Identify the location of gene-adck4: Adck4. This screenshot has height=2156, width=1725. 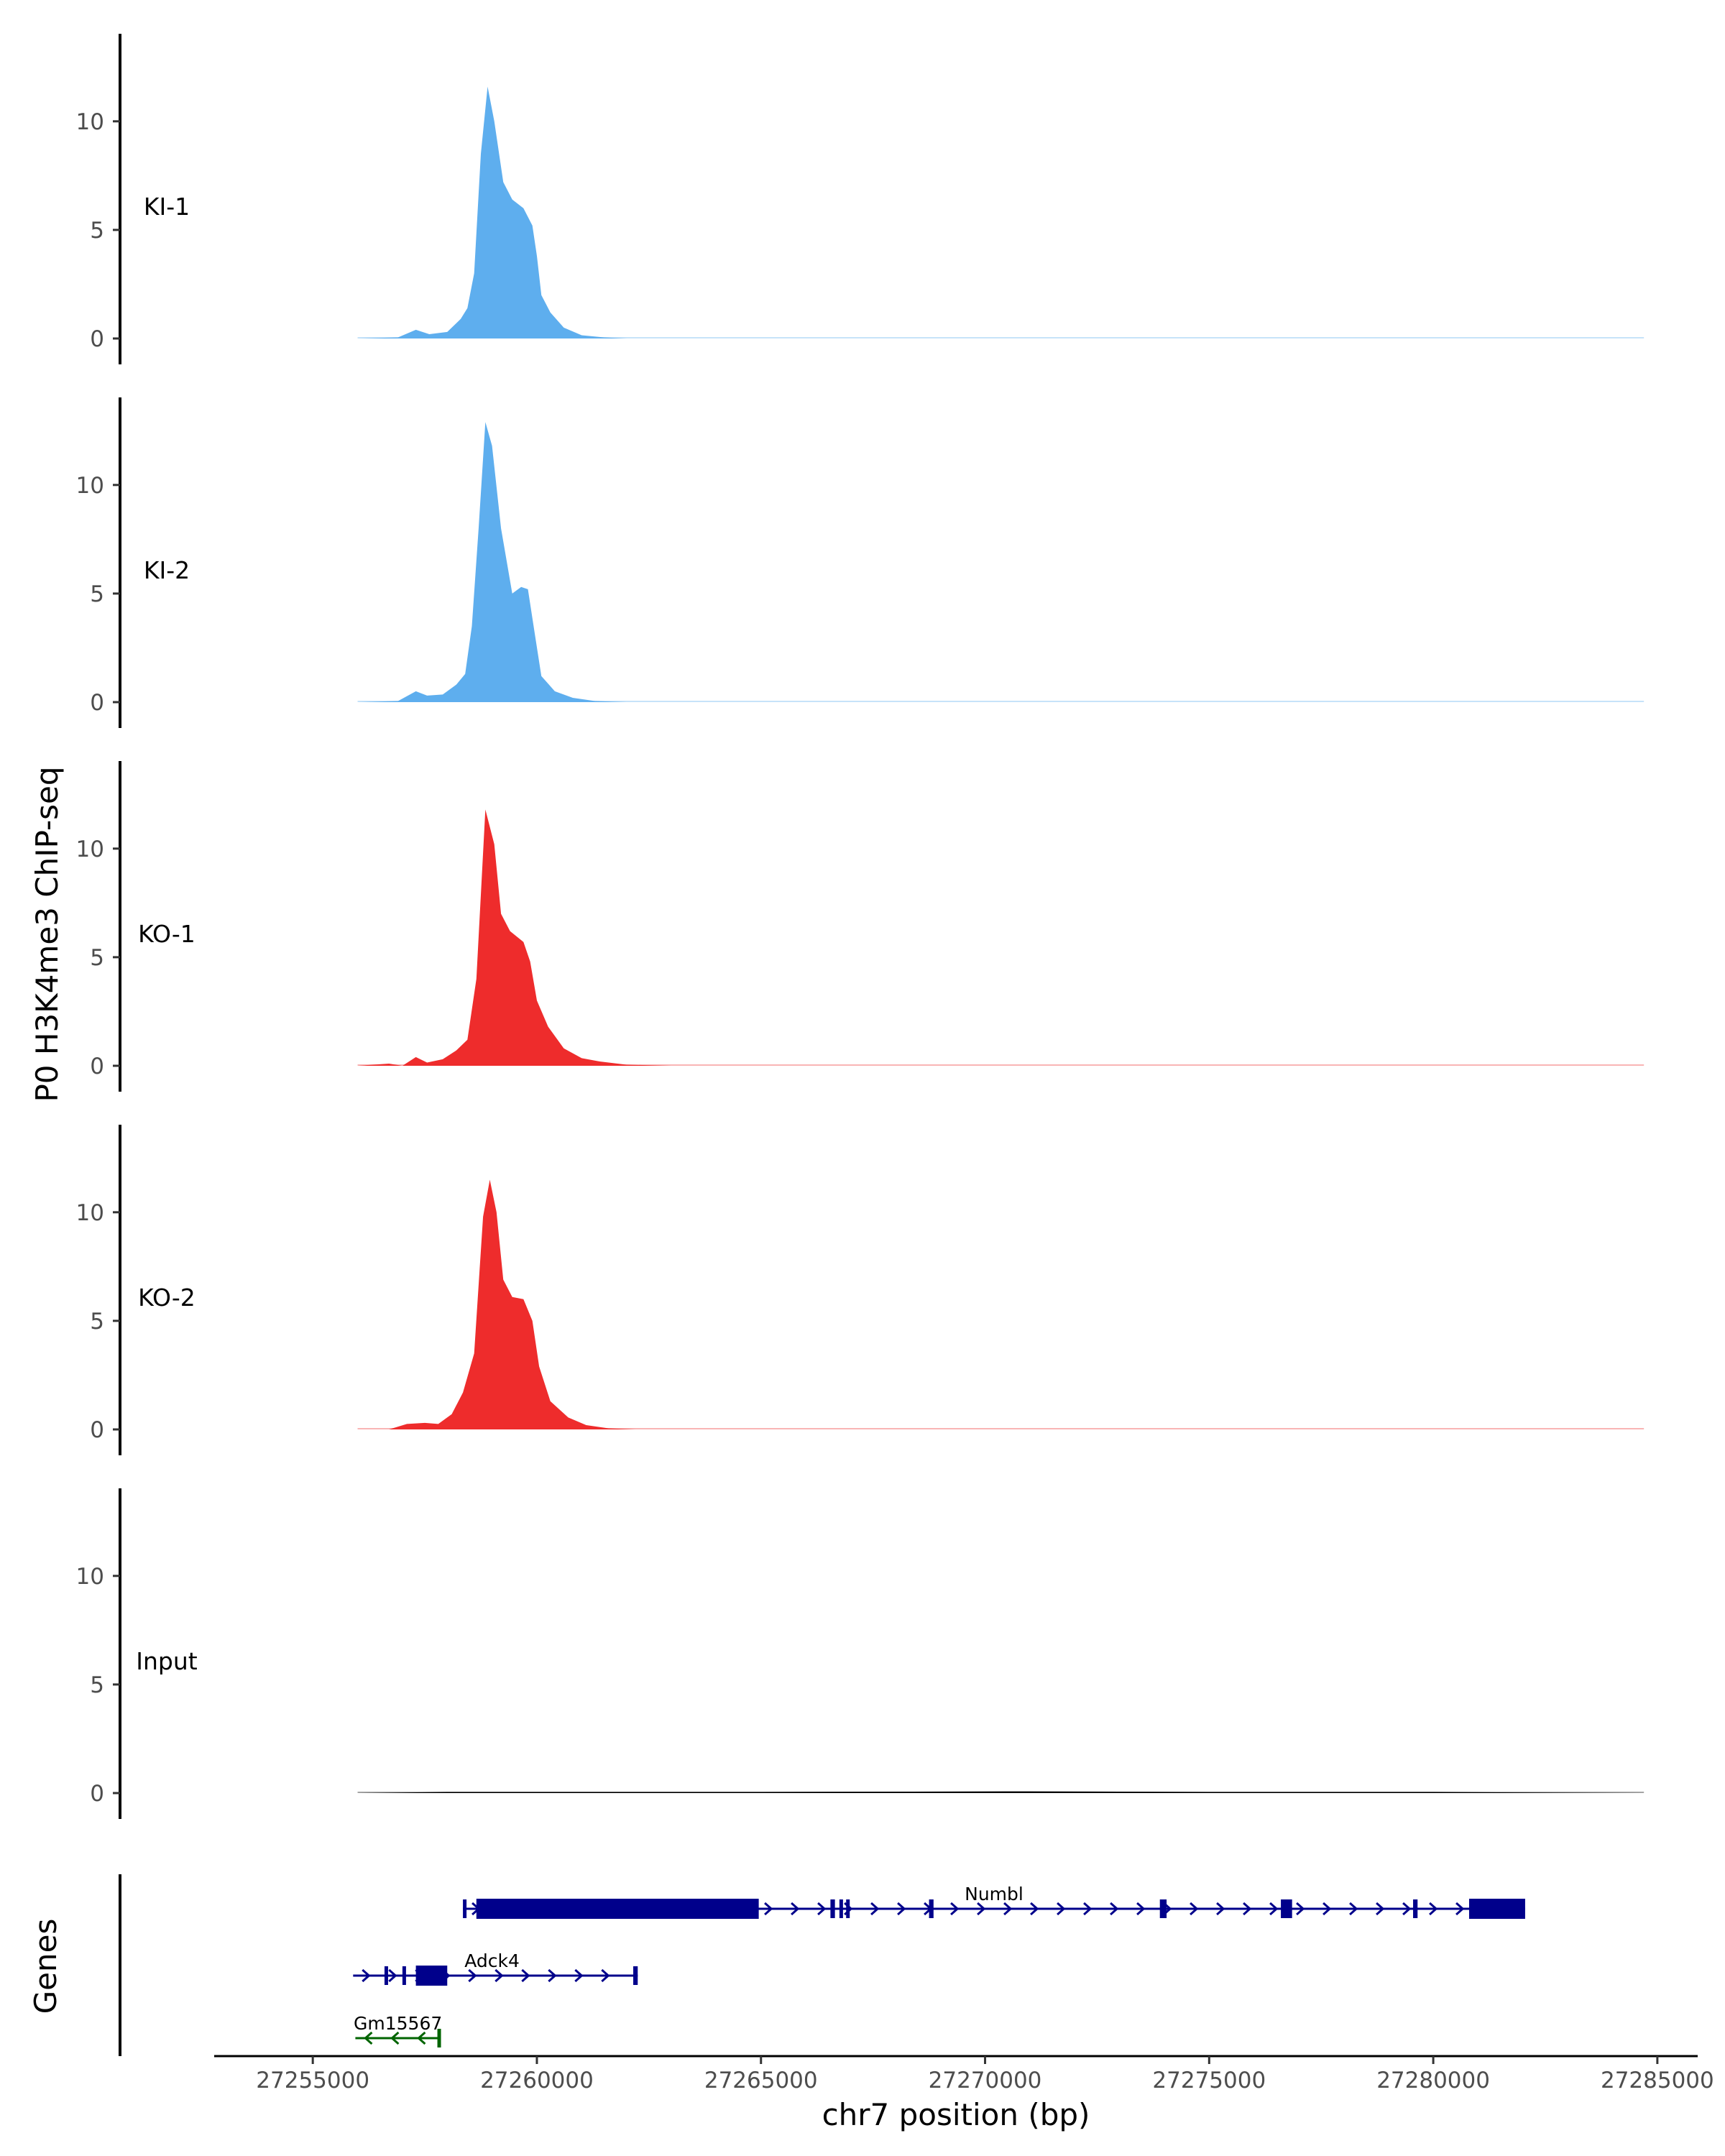
(495, 1968).